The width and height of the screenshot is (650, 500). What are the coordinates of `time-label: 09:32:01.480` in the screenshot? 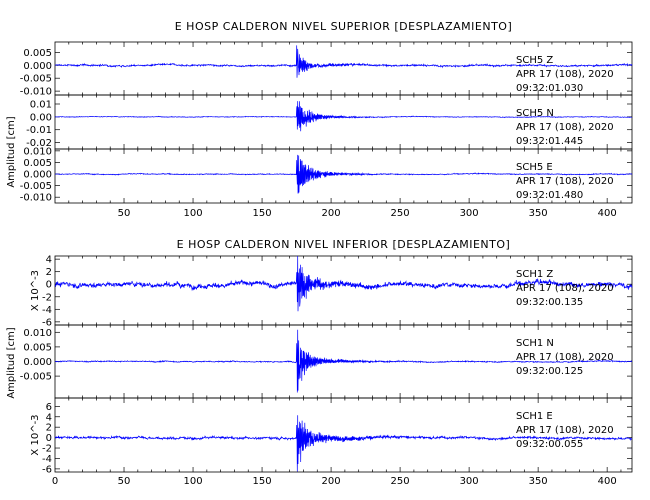 It's located at (549, 195).